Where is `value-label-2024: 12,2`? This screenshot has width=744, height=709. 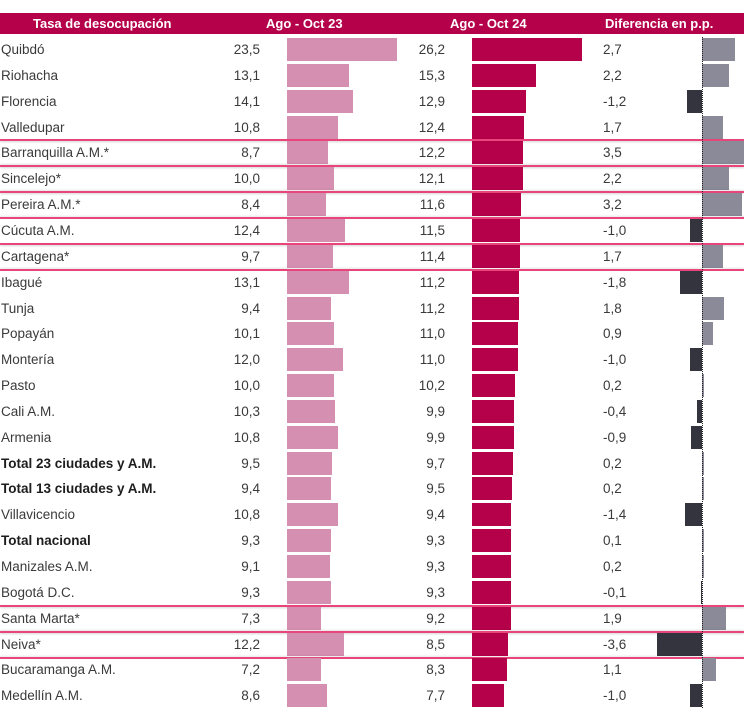 value-label-2024: 12,2 is located at coordinates (431, 153).